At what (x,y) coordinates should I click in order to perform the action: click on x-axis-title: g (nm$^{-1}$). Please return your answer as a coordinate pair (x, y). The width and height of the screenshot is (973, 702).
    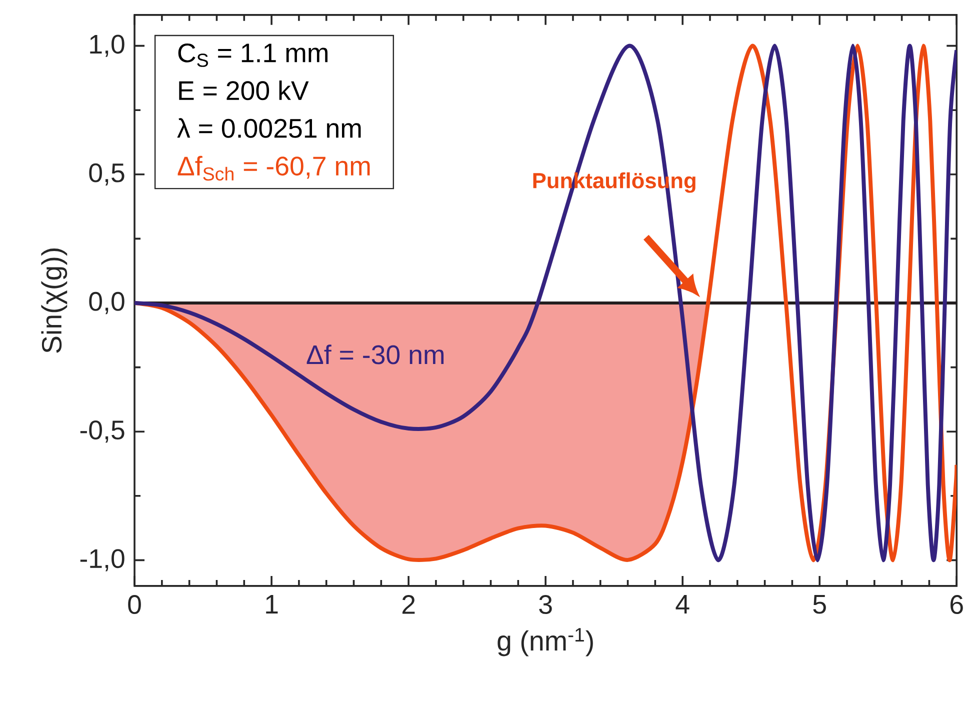
    Looking at the image, I should click on (545, 642).